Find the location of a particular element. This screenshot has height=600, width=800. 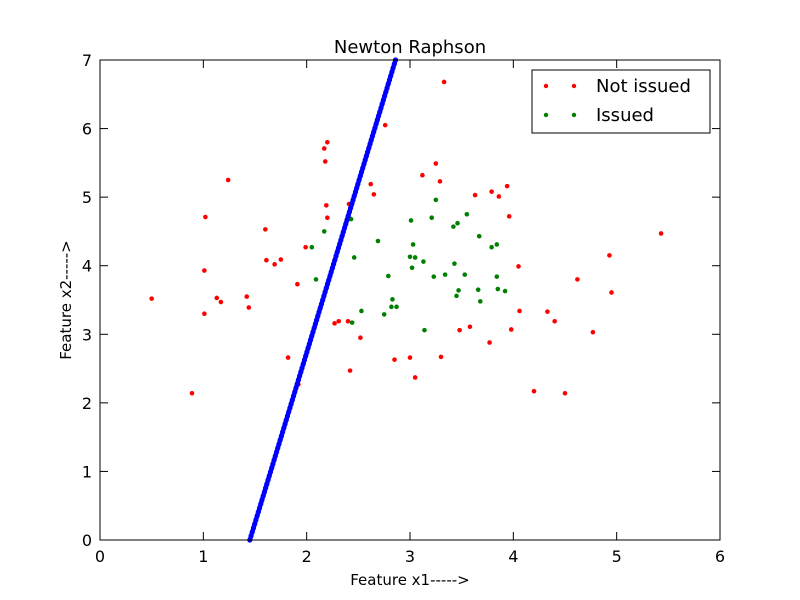

y-tick-label: 6 is located at coordinates (87, 129).